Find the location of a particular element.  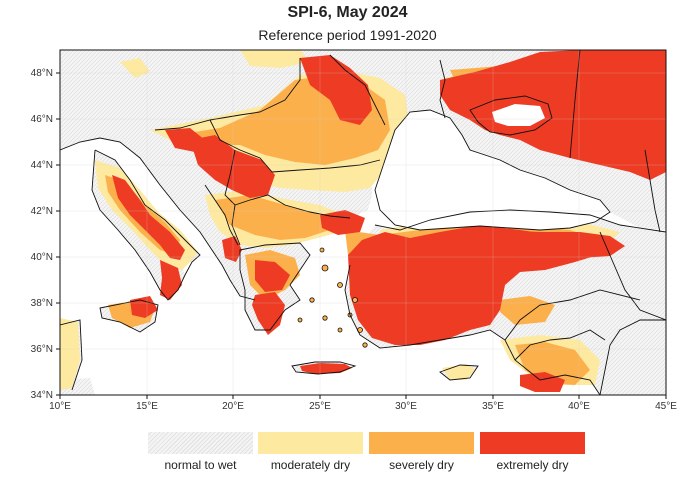

x-tick-label: 10°E is located at coordinates (60, 406).